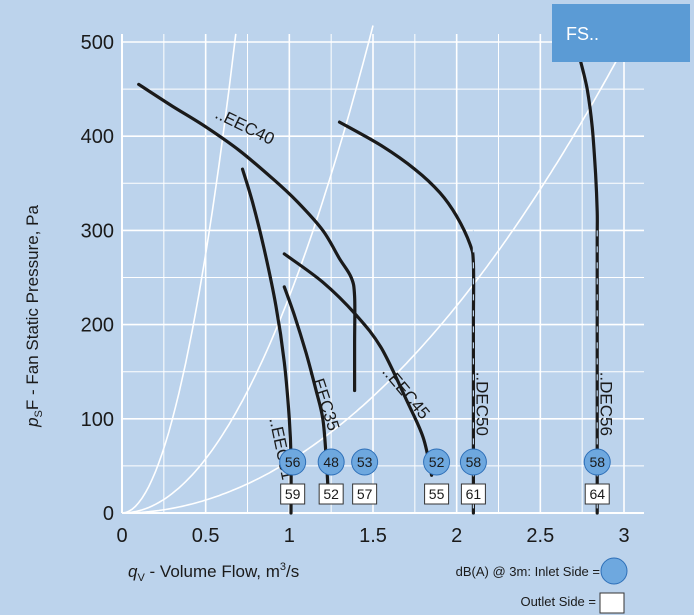 Image resolution: width=694 pixels, height=615 pixels. I want to click on outlet-db-value: 55, so click(437, 494).